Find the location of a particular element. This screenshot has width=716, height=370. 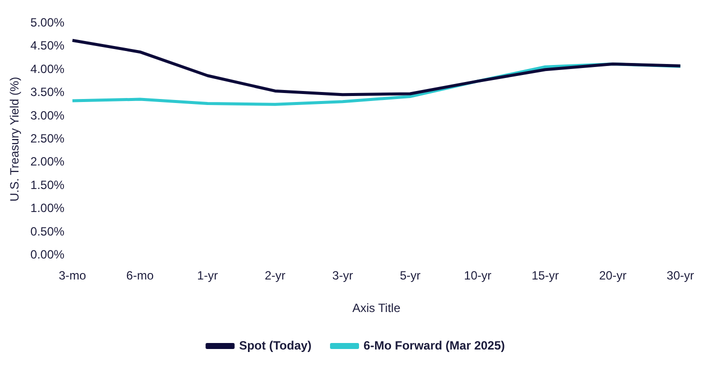

y-tick-label: 3.50% is located at coordinates (47, 92).